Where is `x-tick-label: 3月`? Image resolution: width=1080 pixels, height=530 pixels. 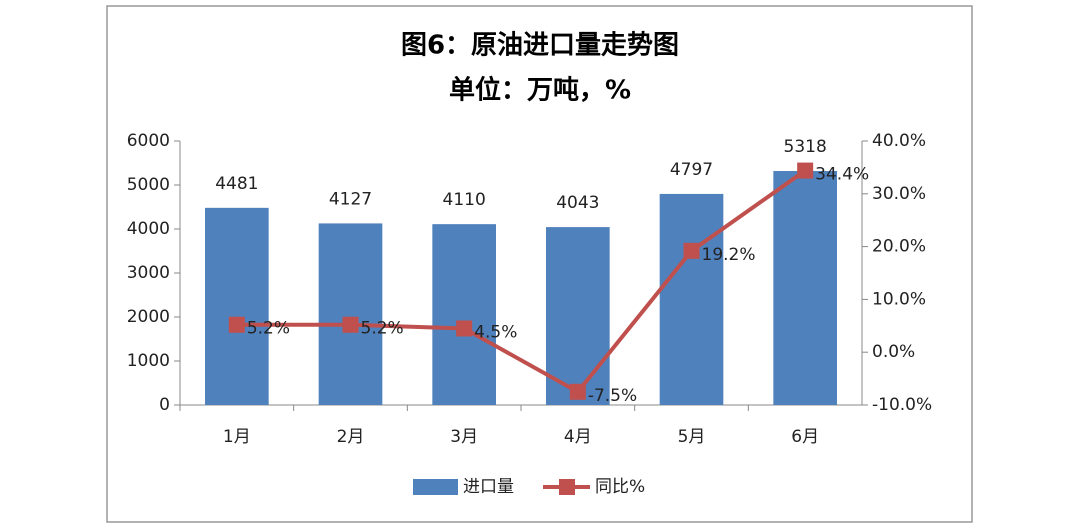 x-tick-label: 3月 is located at coordinates (464, 437).